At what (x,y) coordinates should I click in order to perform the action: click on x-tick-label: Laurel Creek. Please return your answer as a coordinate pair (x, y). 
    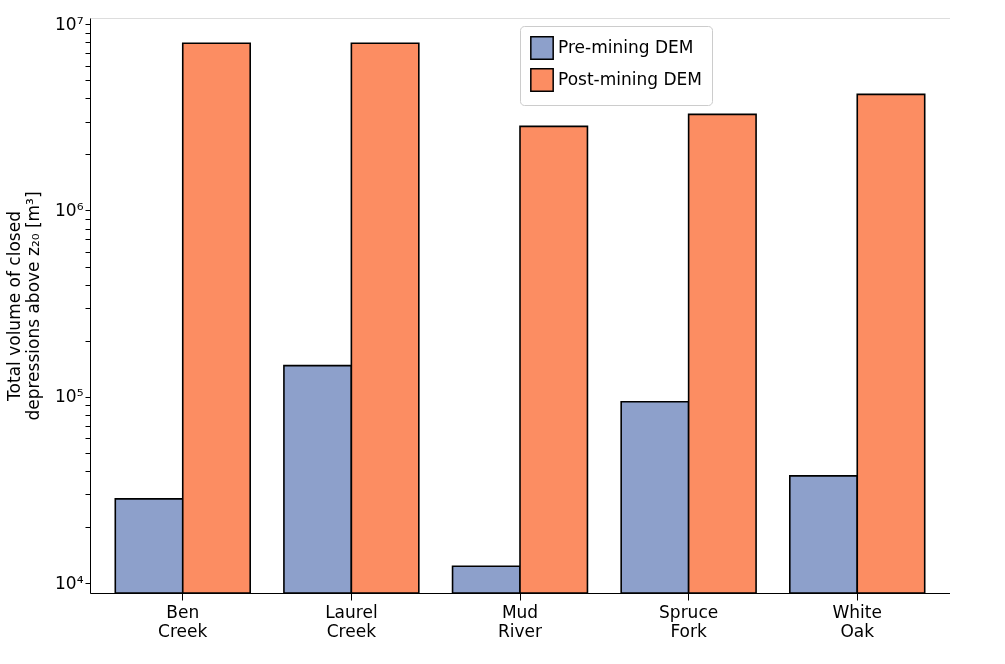
    Looking at the image, I should click on (351, 621).